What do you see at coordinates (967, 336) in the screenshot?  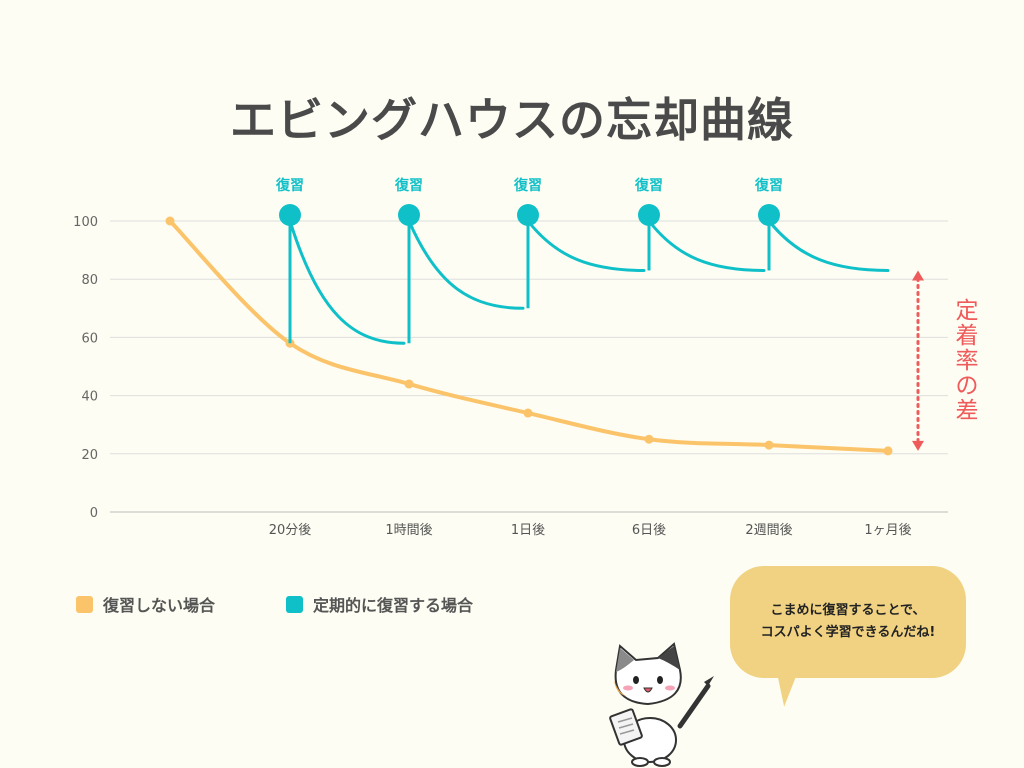 I see `annotation-char: 着` at bounding box center [967, 336].